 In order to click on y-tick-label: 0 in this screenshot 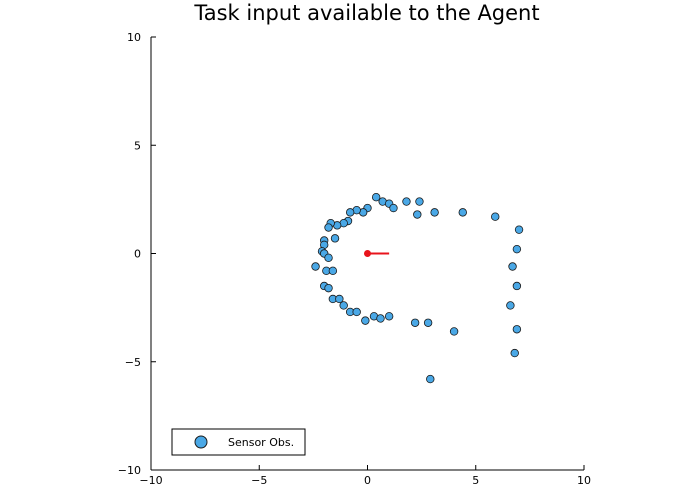, I will do `click(137, 254)`.